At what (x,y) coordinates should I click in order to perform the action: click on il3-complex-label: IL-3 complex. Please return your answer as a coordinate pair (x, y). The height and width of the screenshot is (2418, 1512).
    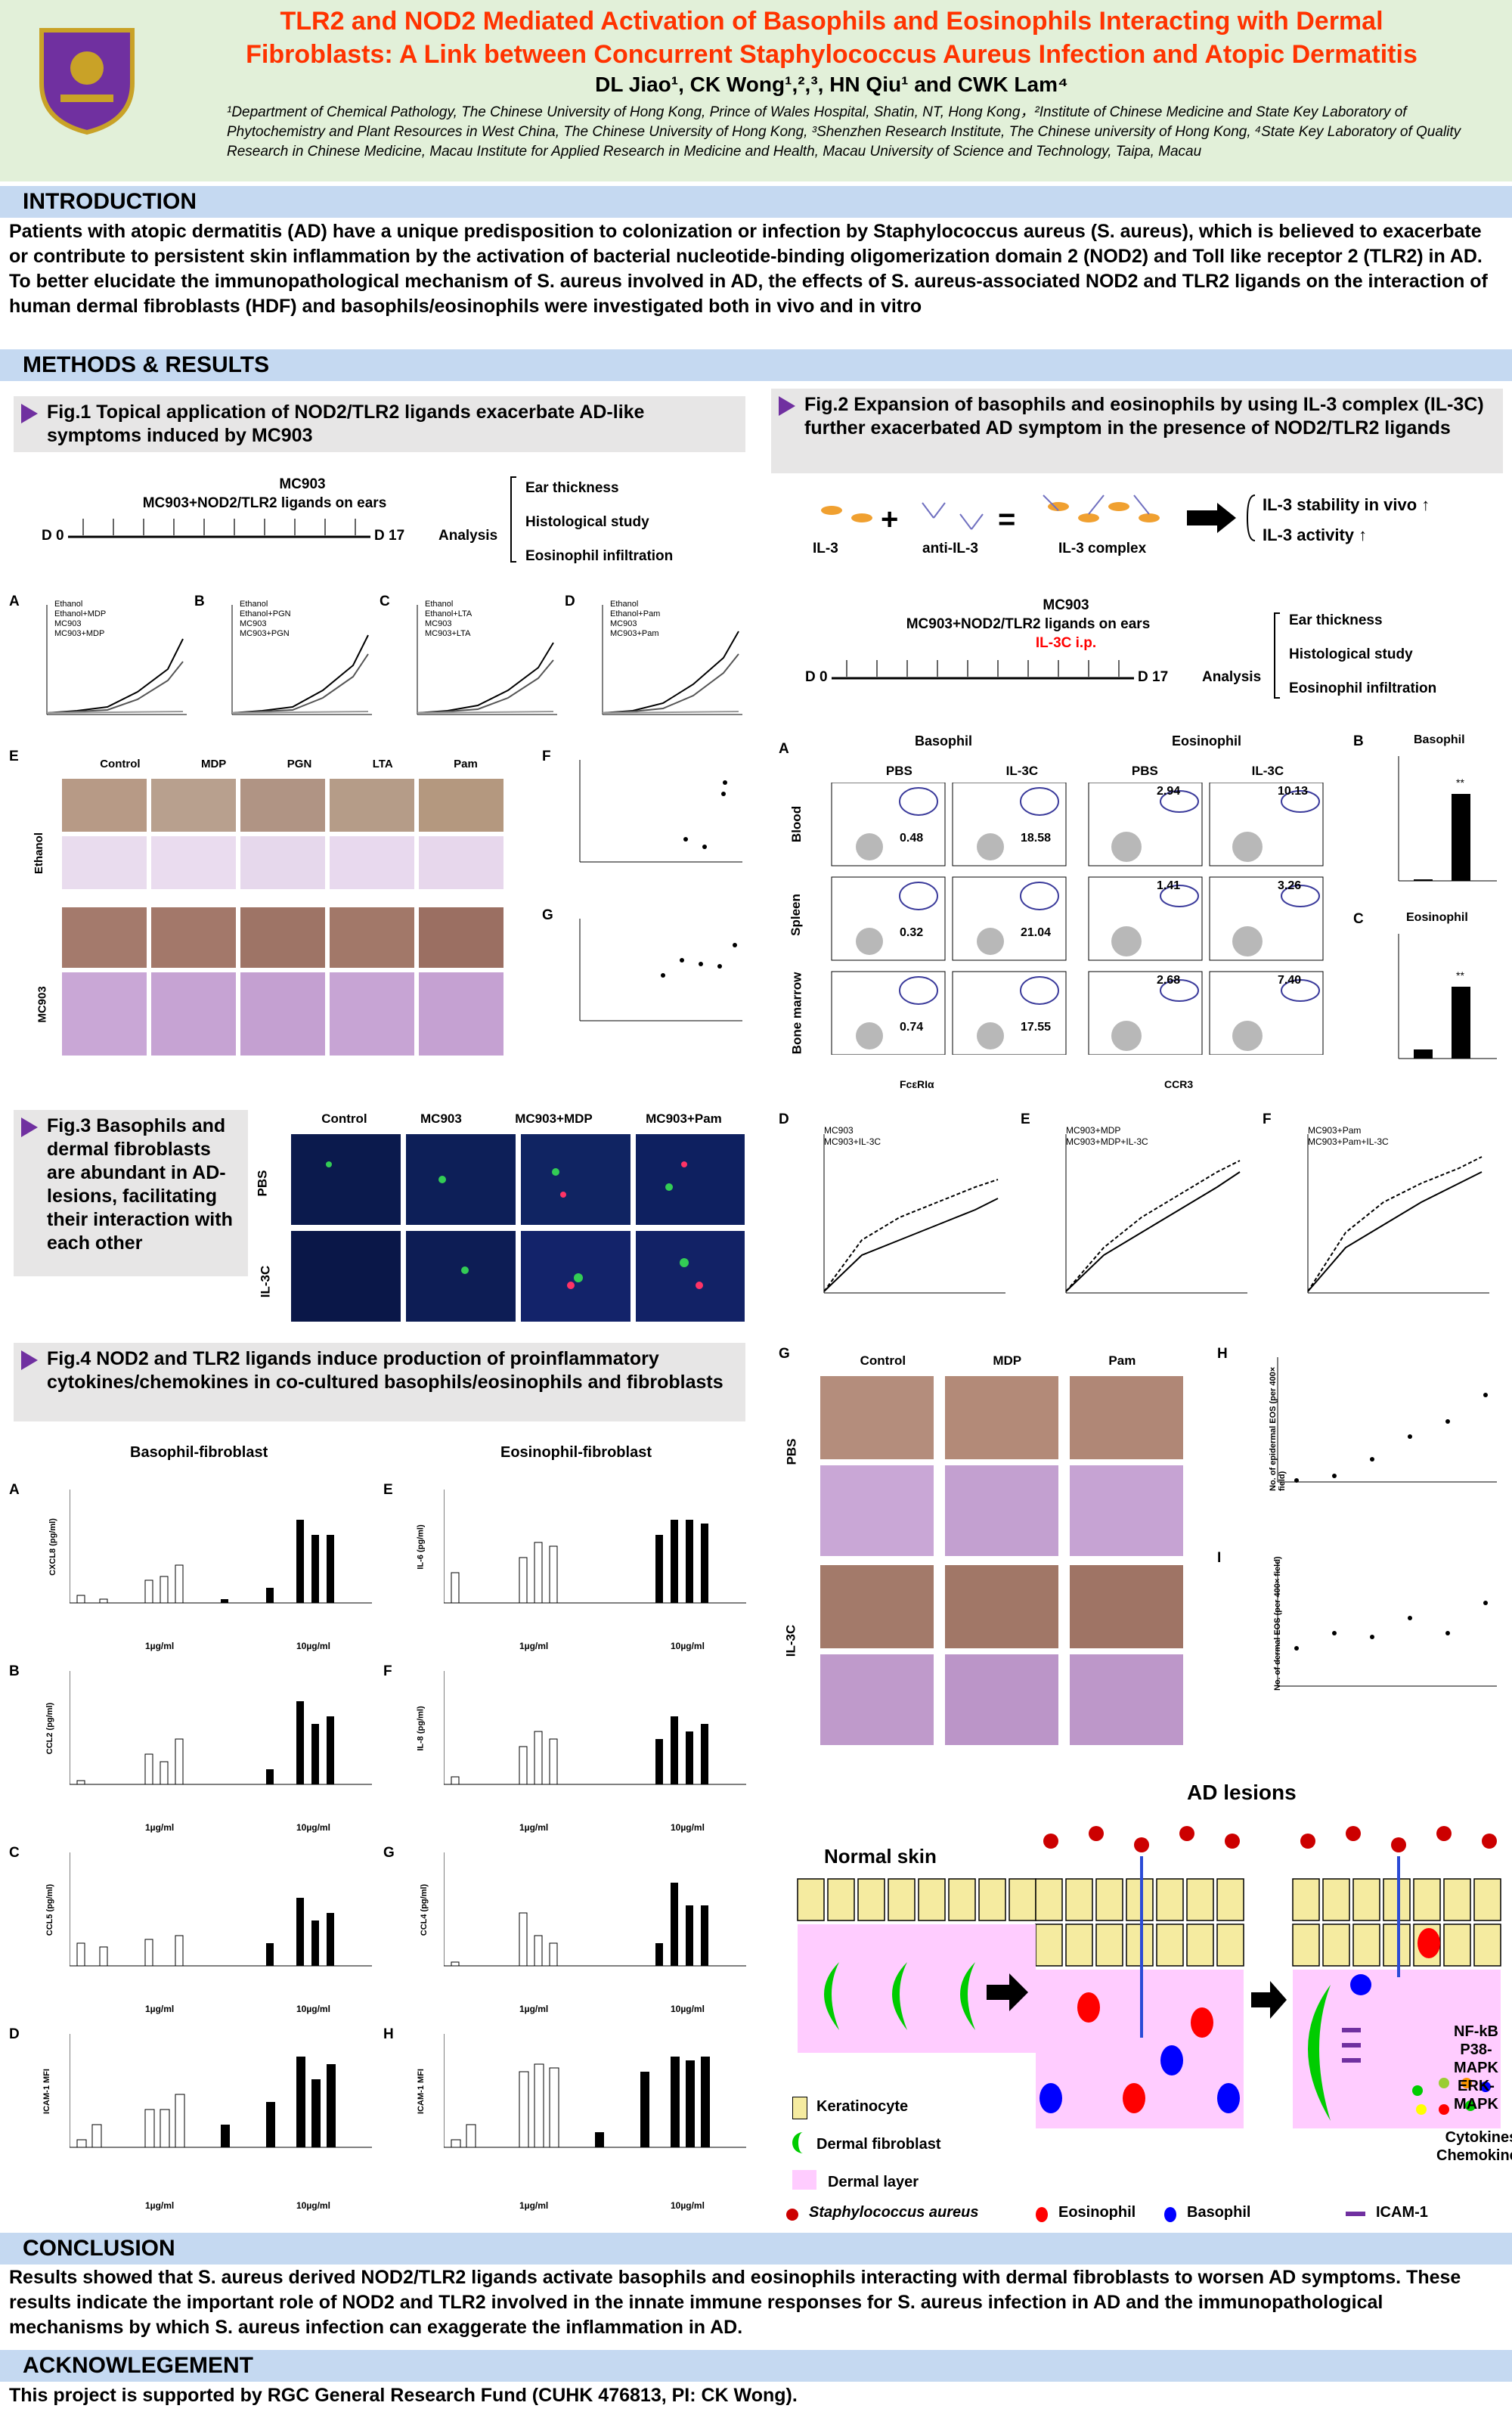
    Looking at the image, I should click on (1103, 548).